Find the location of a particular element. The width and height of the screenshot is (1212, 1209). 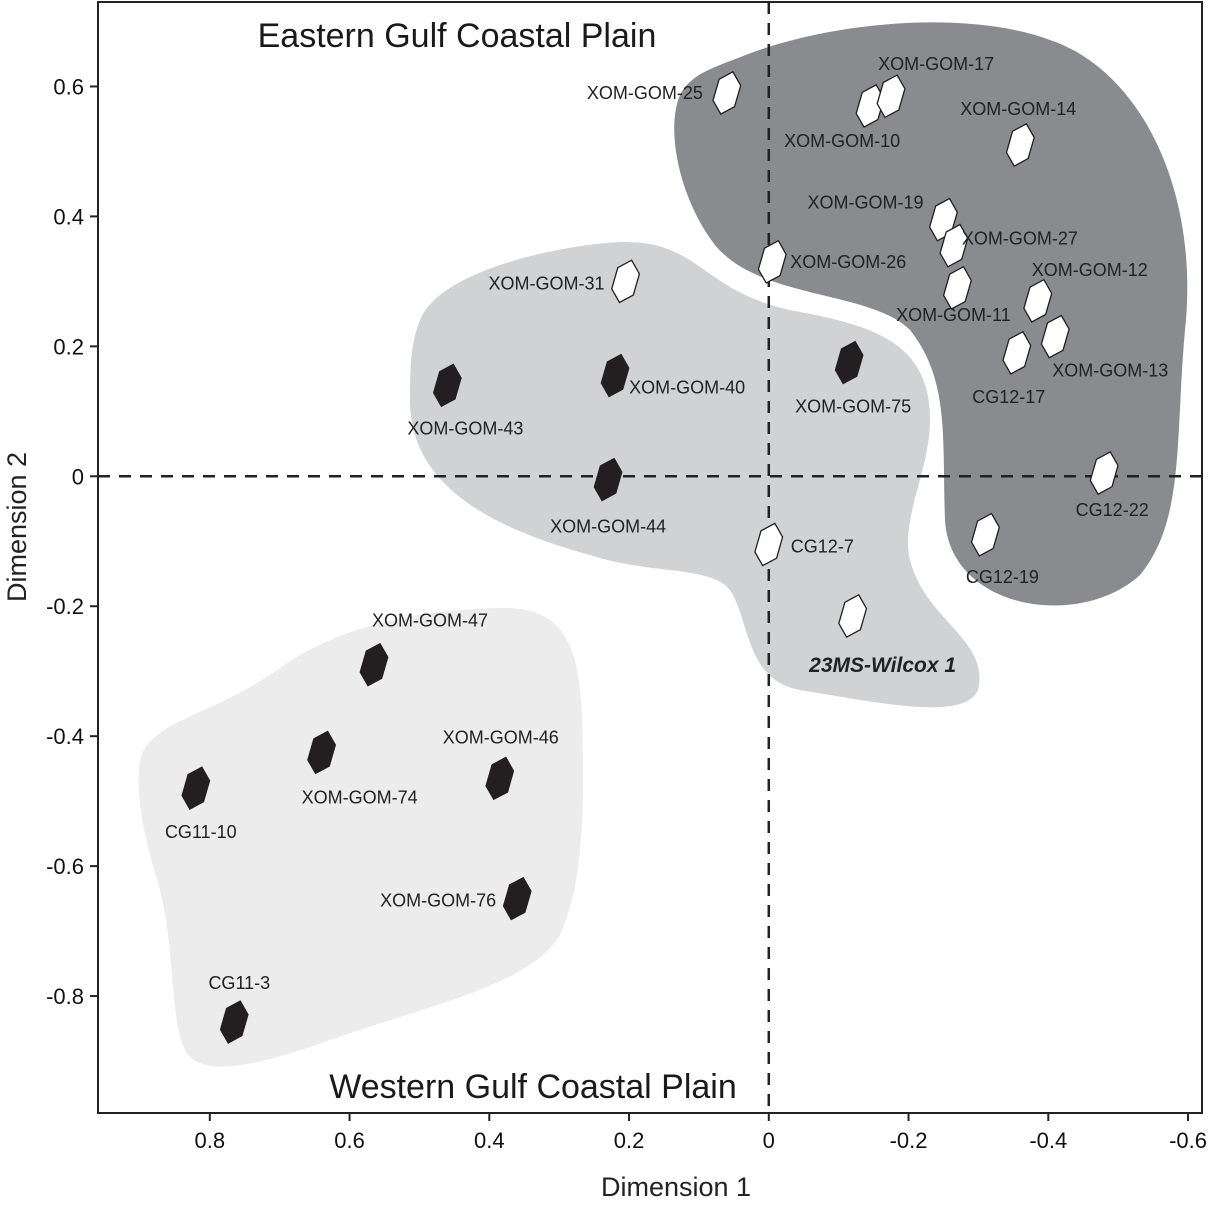

x-axis-title: Dimension 1 is located at coordinates (676, 1187).